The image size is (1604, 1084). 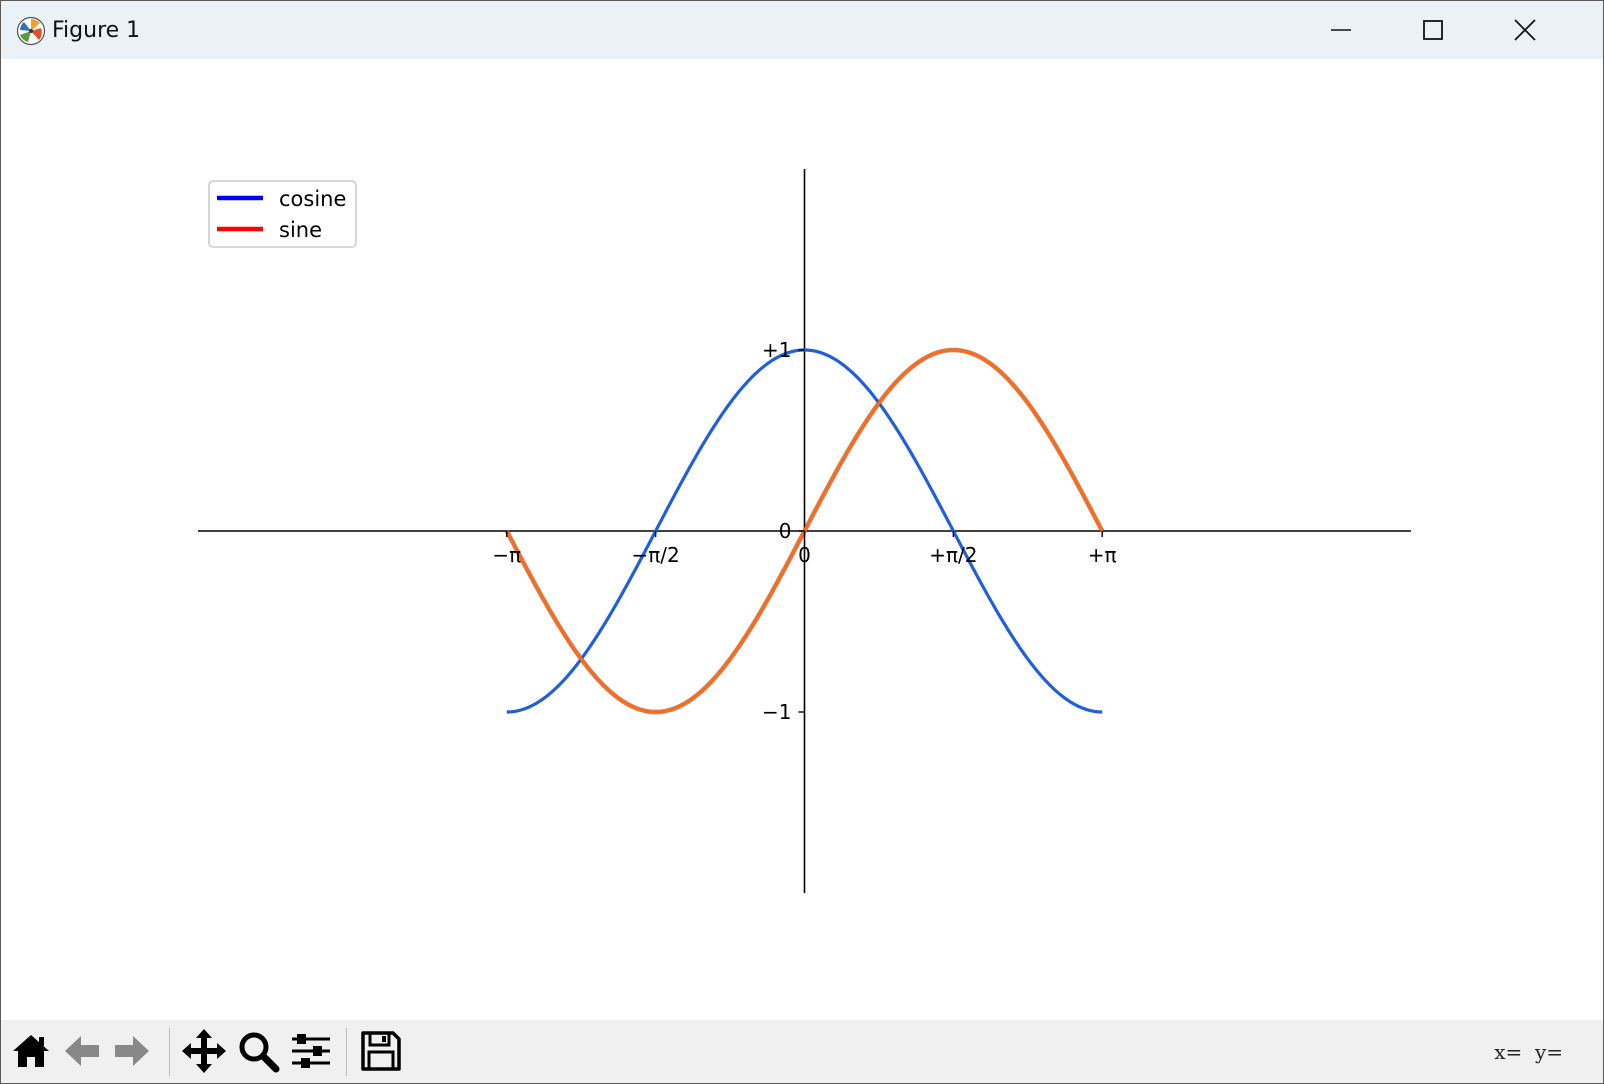 I want to click on back-button, so click(x=82, y=1051).